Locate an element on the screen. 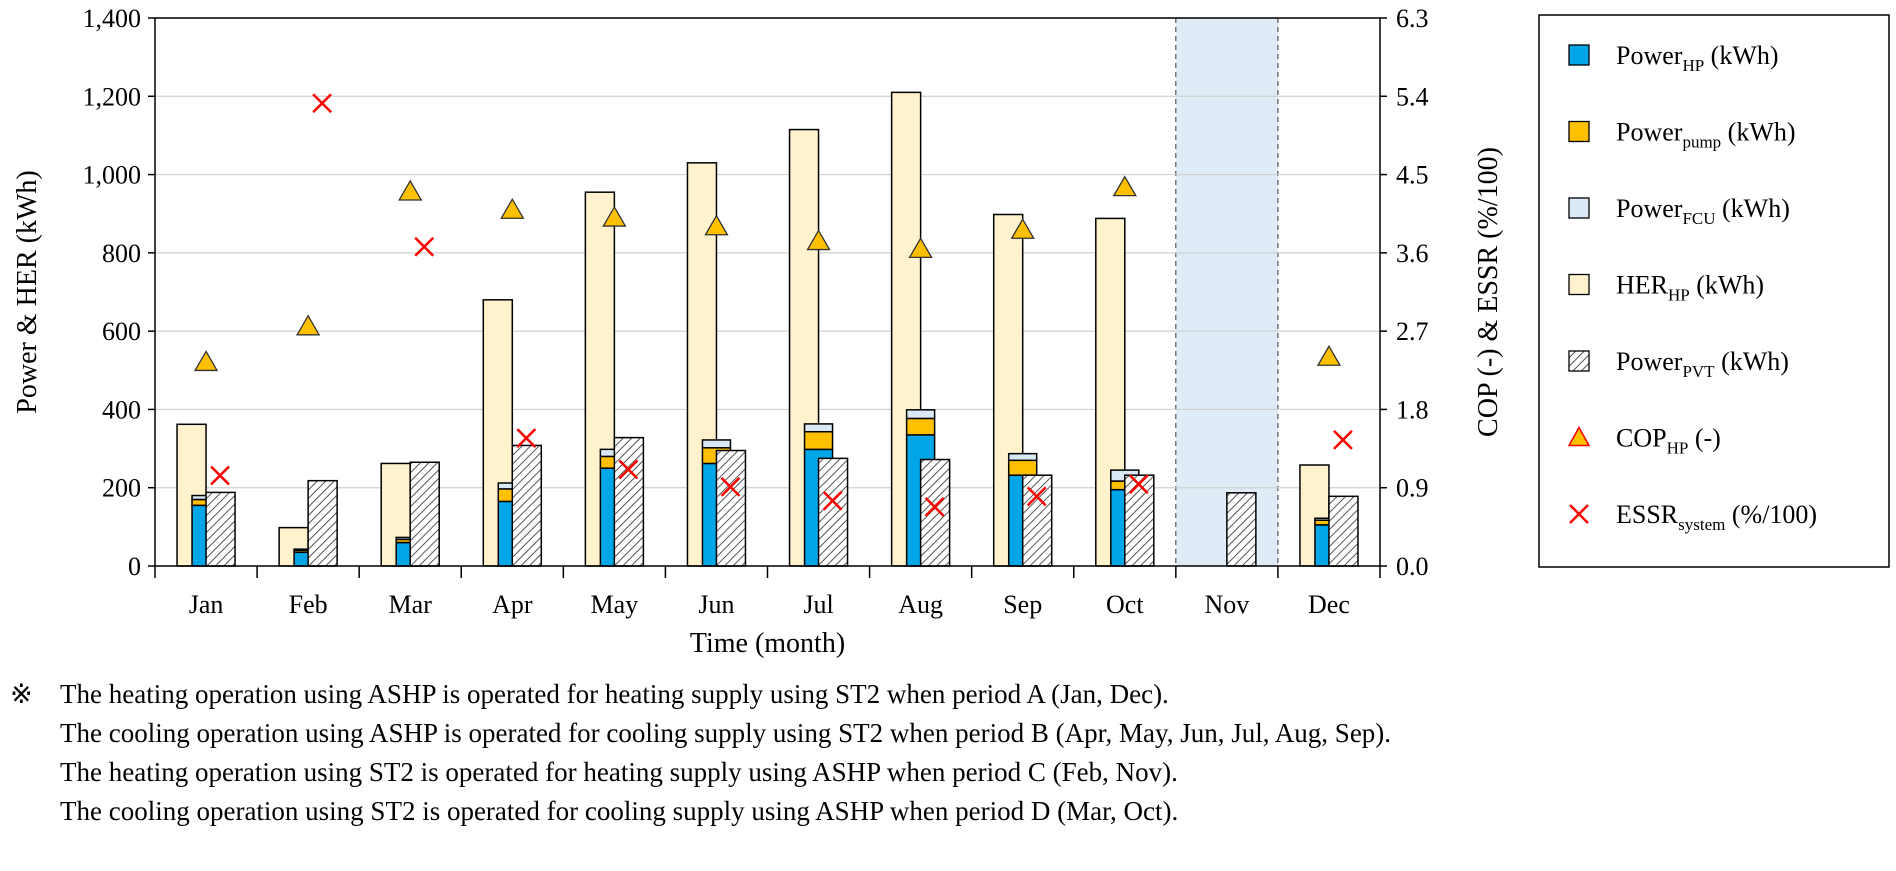 Image resolution: width=1896 pixels, height=871 pixels. x-tick-label: Aug is located at coordinates (920, 604).